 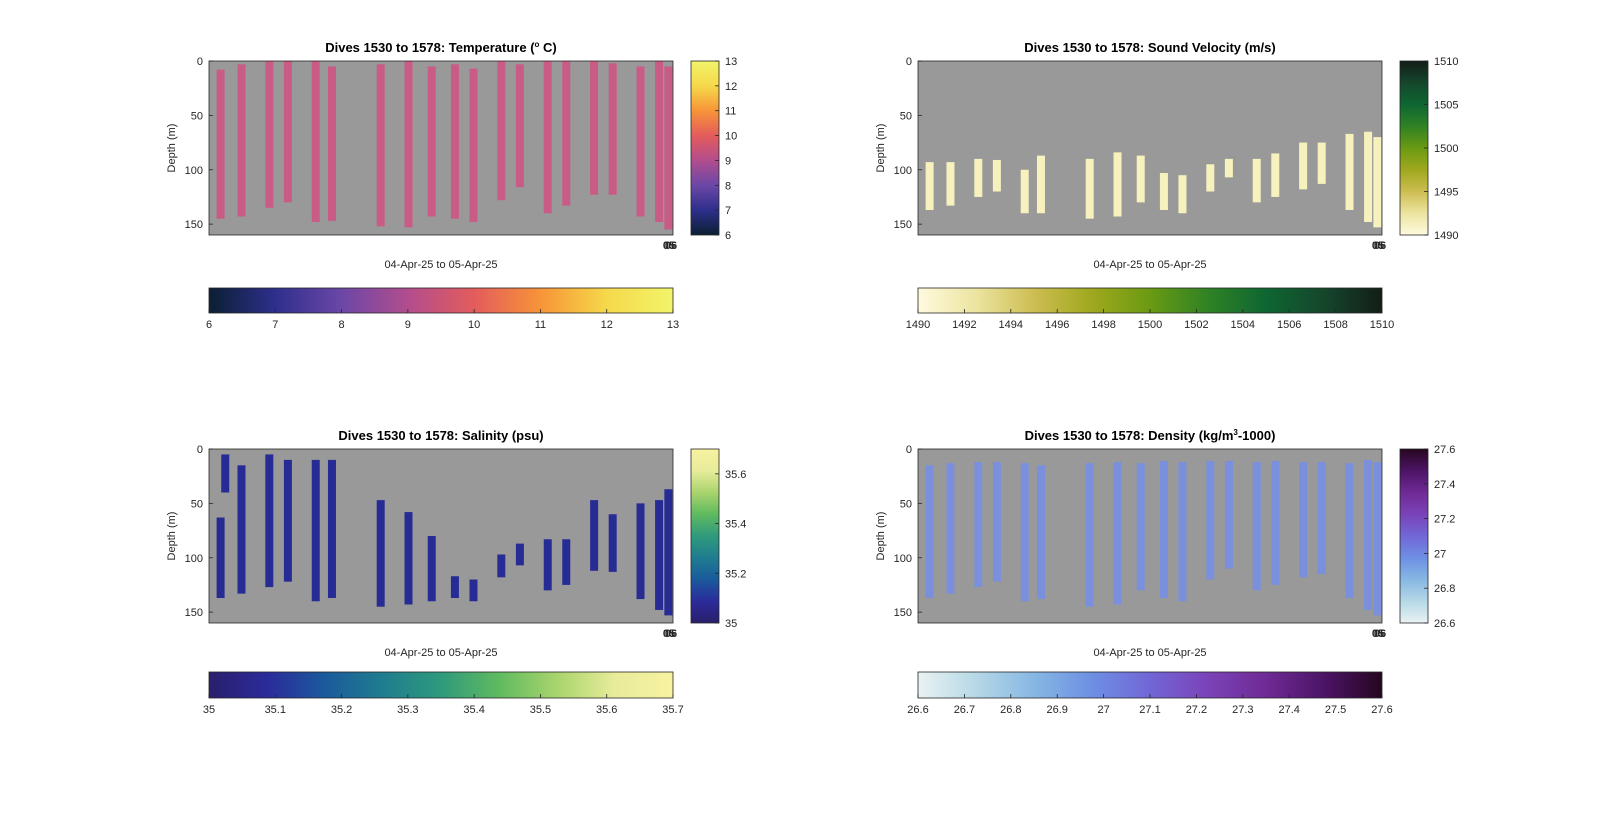 I want to click on sound-velocity-ytick-0: 0, so click(x=909, y=62).